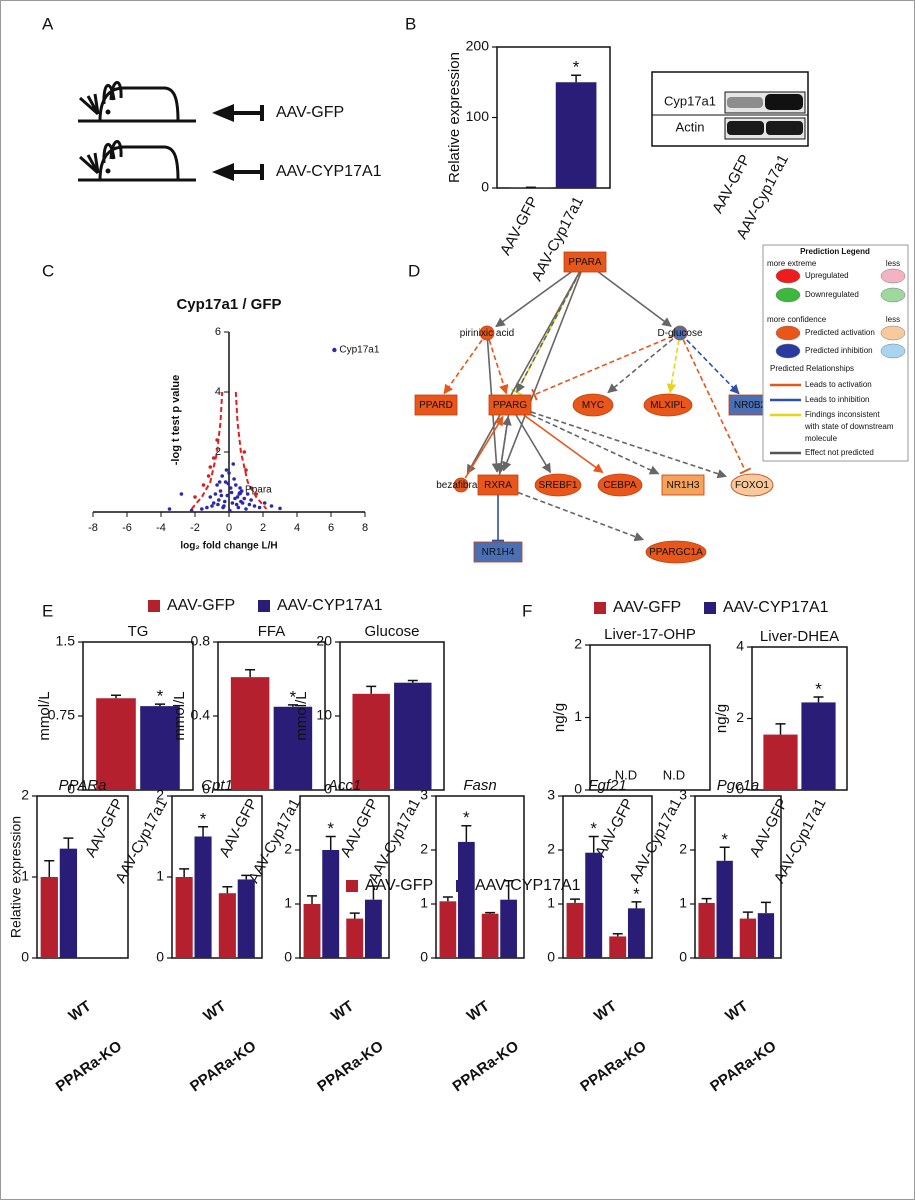  What do you see at coordinates (218, 332) in the screenshot?
I see `y-tick-label: 6` at bounding box center [218, 332].